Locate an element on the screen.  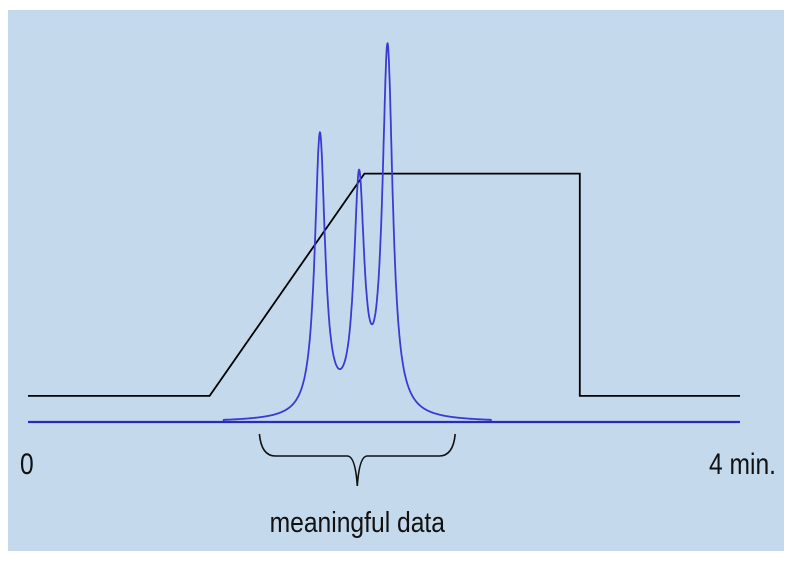
annotation-brace is located at coordinates (357, 460).